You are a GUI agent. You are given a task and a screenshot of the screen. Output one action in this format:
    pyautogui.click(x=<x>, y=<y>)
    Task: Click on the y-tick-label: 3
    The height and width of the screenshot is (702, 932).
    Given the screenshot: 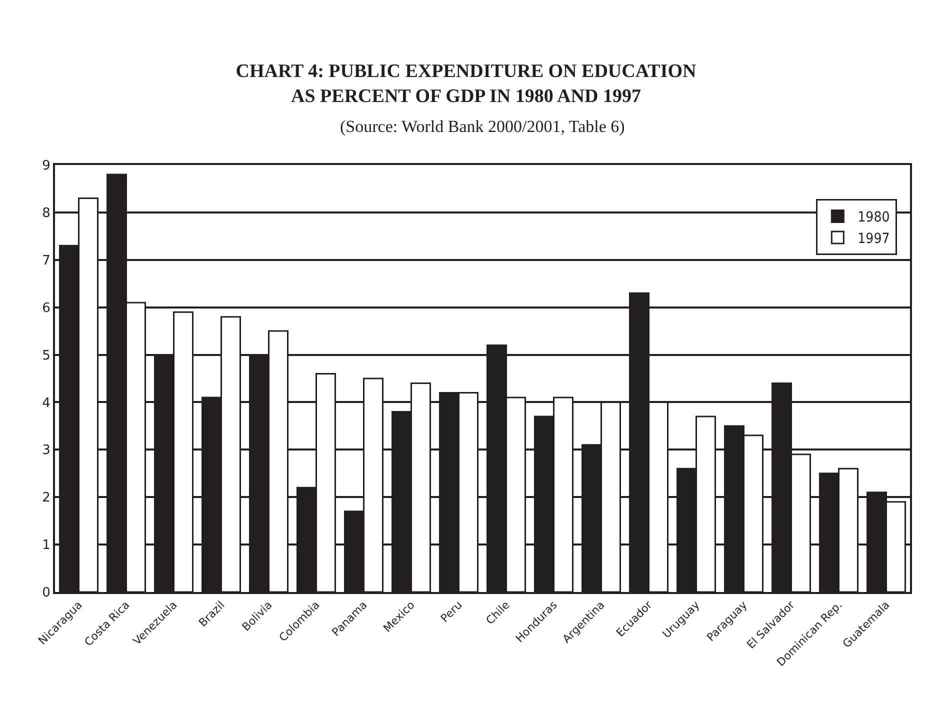 What is the action you would take?
    pyautogui.click(x=46, y=450)
    